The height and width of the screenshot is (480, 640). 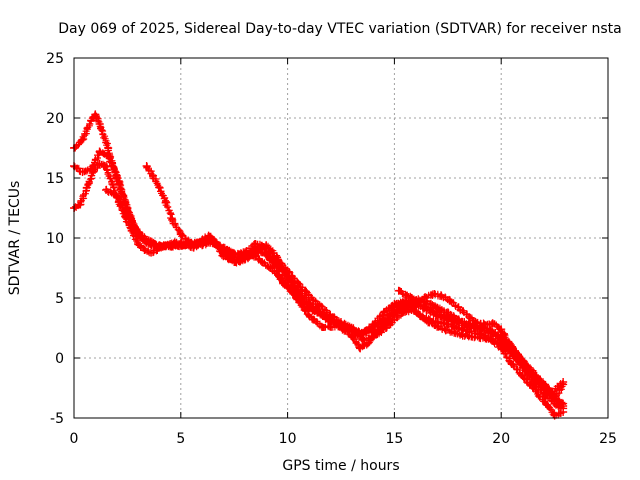 I want to click on x-tick-label: 15, so click(x=394, y=439).